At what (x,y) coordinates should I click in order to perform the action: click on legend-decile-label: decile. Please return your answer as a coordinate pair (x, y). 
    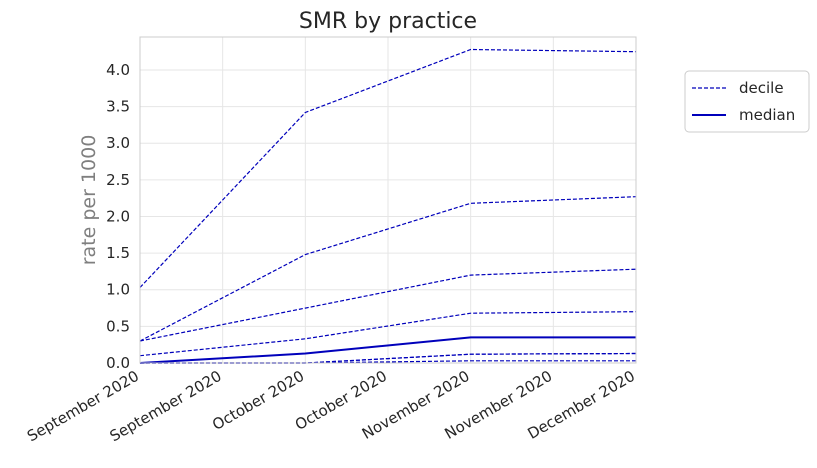
    Looking at the image, I should click on (761, 88).